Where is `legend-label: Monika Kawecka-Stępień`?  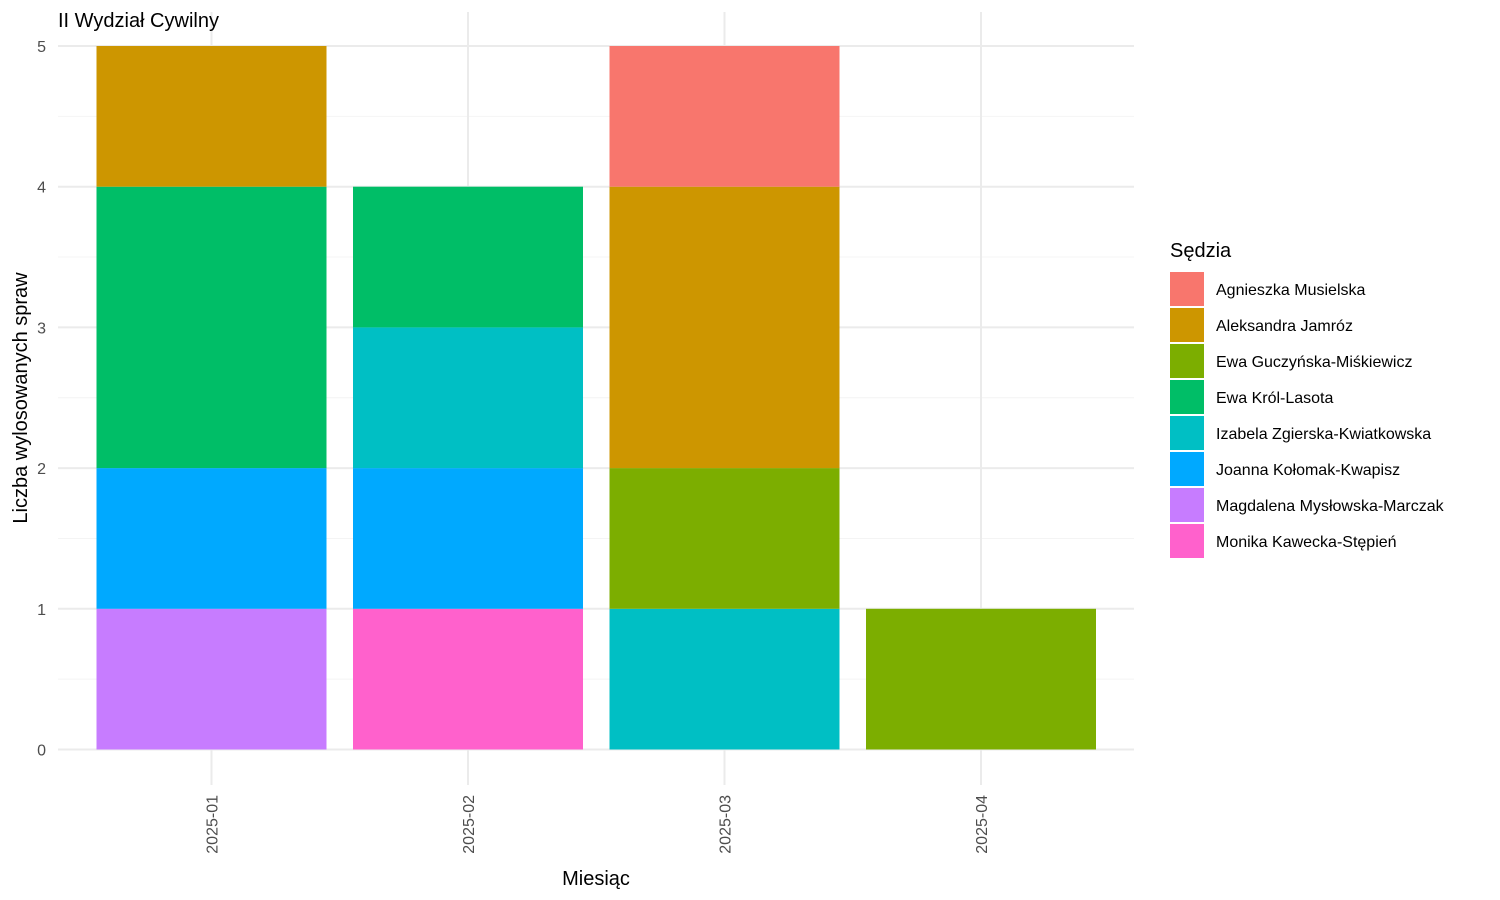 legend-label: Monika Kawecka-Stępień is located at coordinates (1306, 542).